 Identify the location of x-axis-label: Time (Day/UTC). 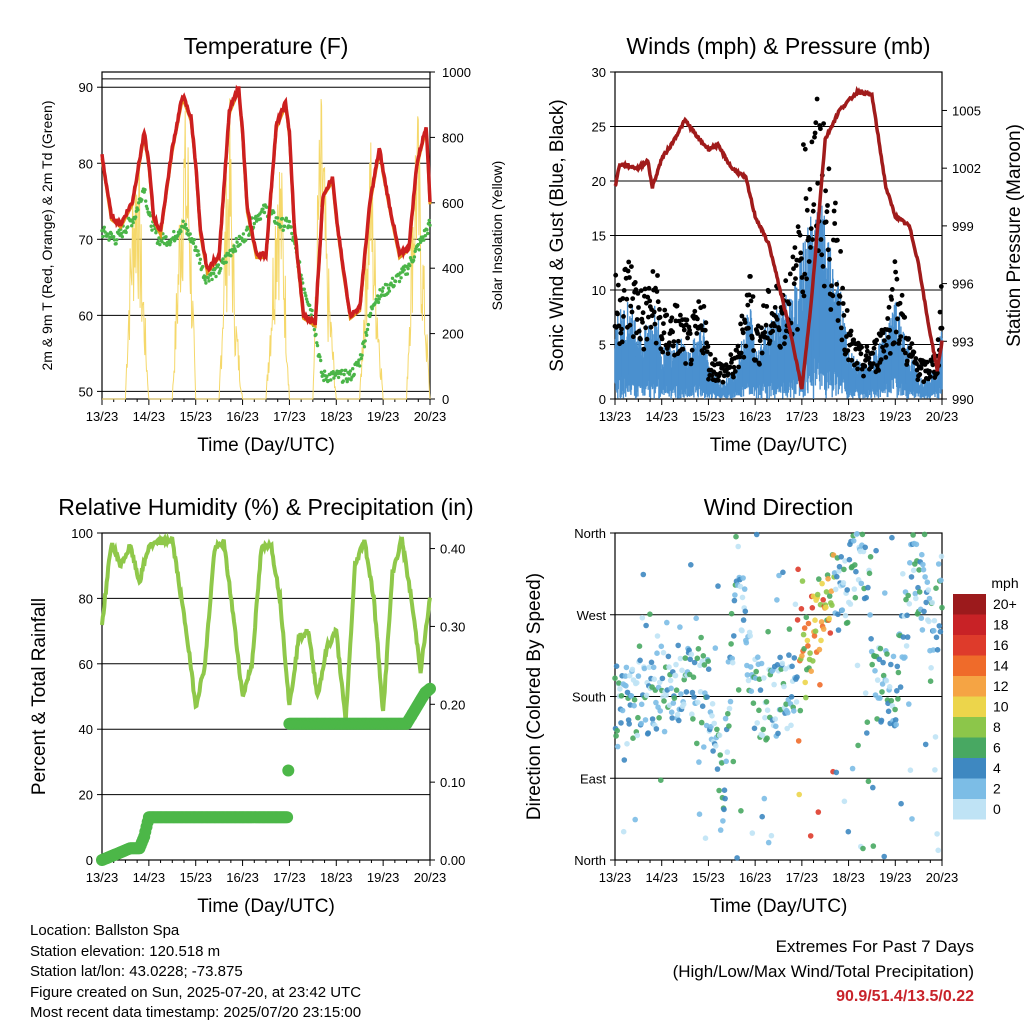
(779, 445).